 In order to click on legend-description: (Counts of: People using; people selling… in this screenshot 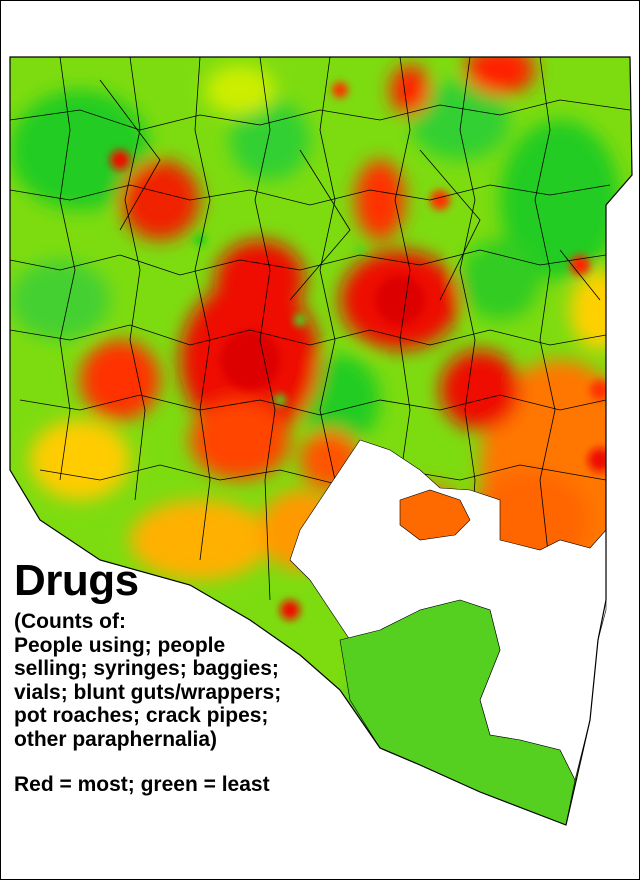, I will do `click(179, 680)`.